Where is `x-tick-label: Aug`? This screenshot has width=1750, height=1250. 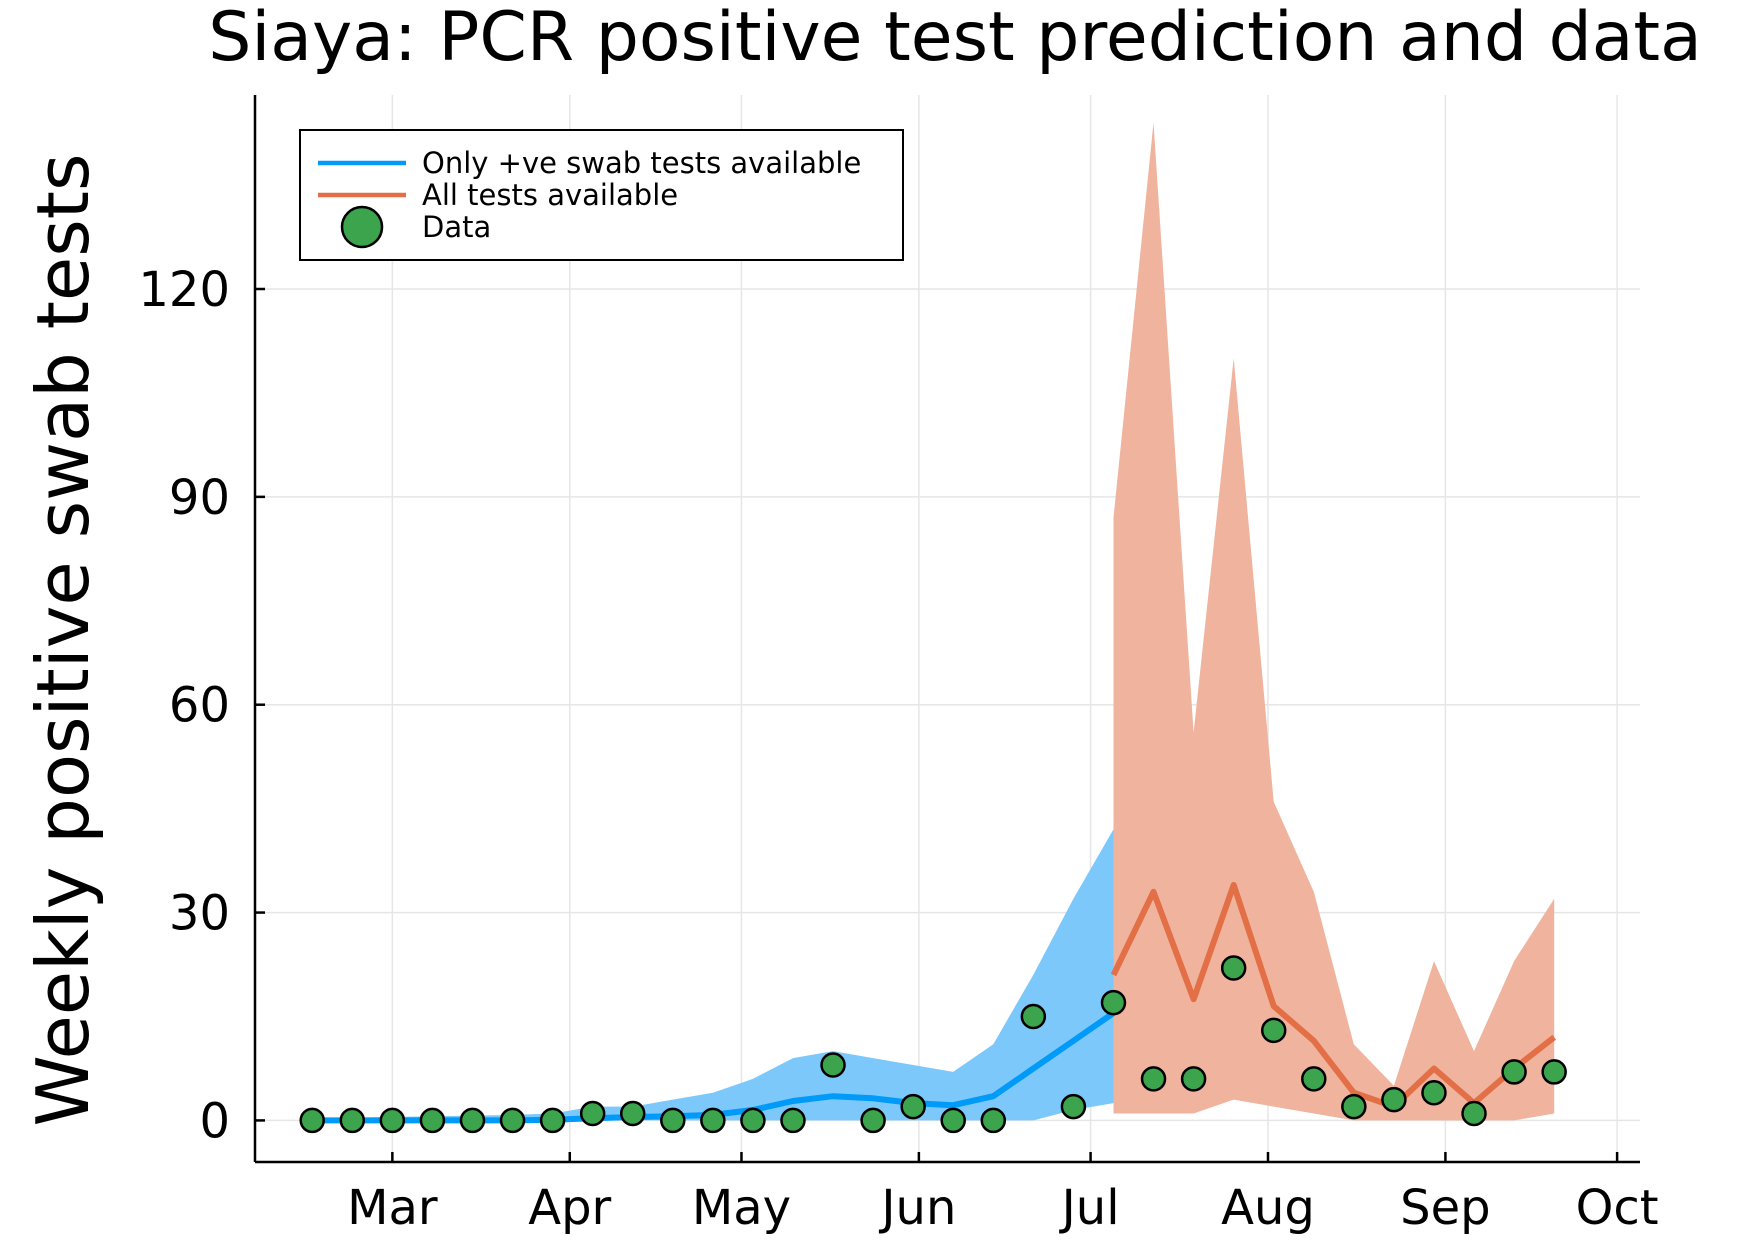 x-tick-label: Aug is located at coordinates (1268, 1208).